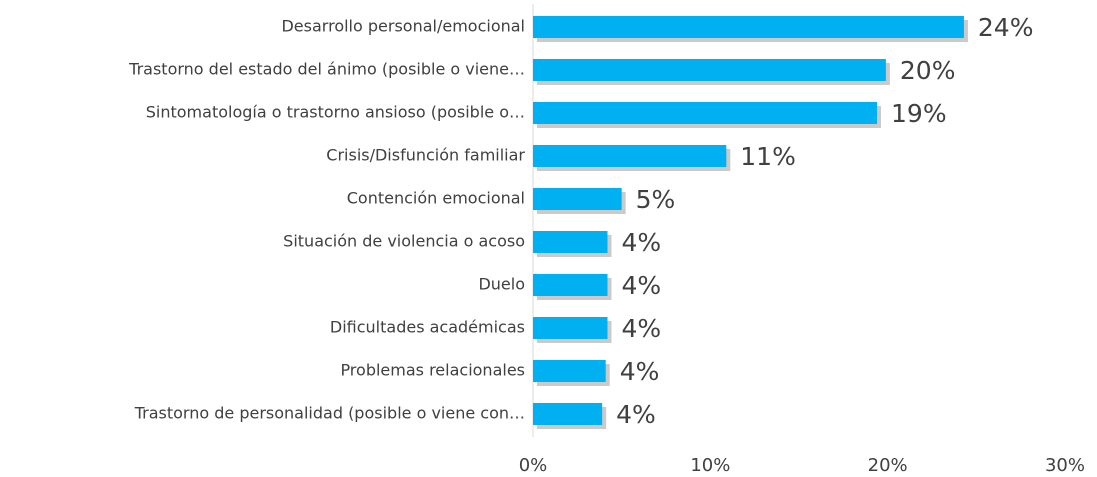 This screenshot has height=477, width=1097. I want to click on category-label: Duelo, so click(501, 284).